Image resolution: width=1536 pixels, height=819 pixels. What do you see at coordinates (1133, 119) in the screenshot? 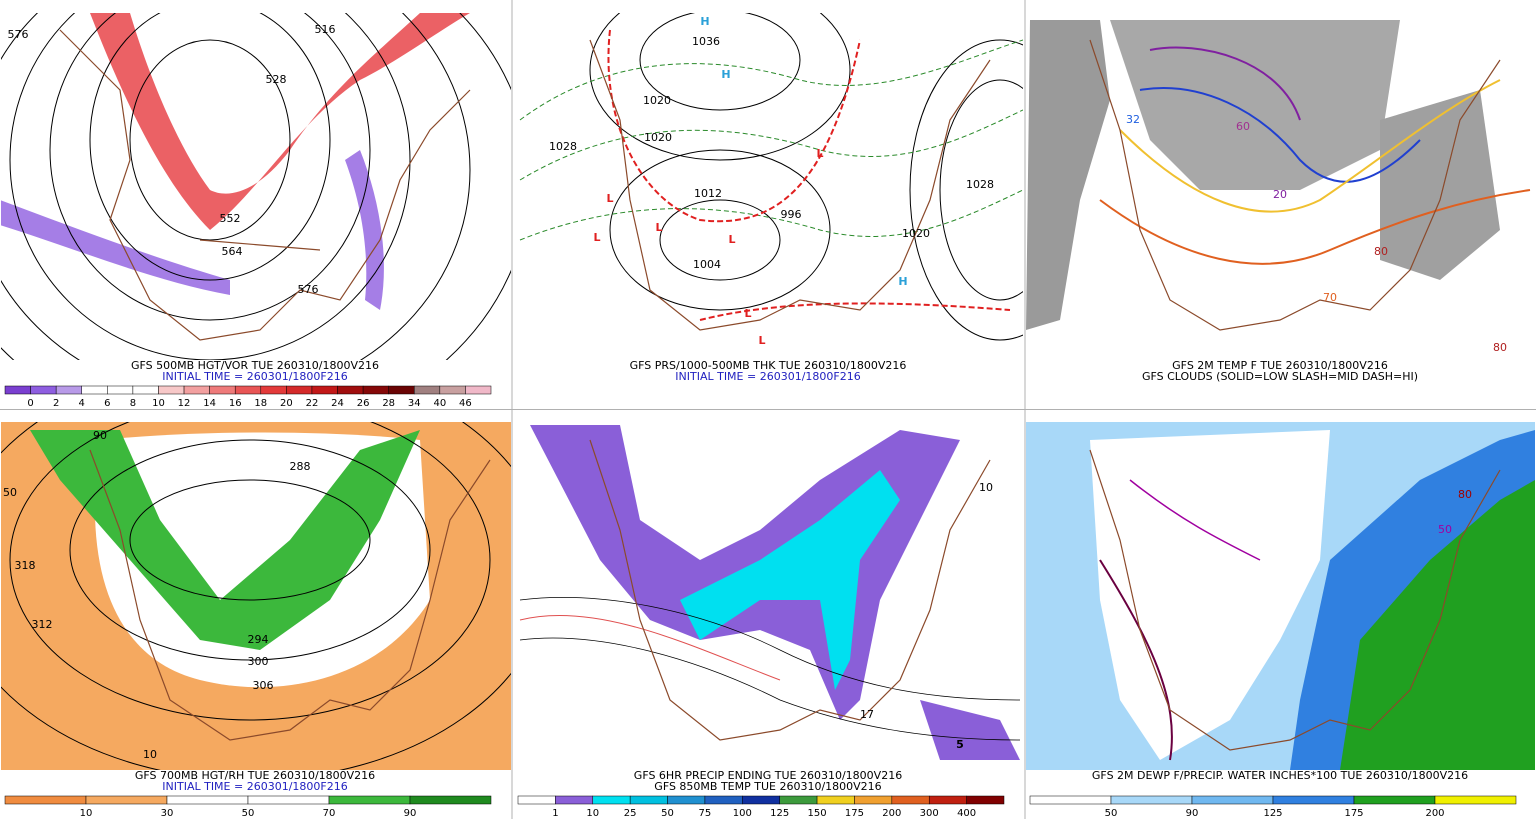
I see `contour-label: 32` at bounding box center [1133, 119].